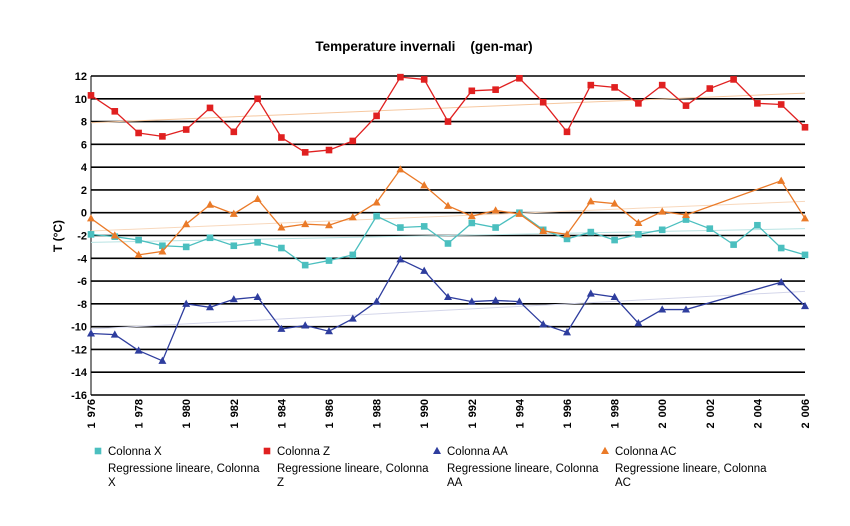 This screenshot has width=850, height=526. What do you see at coordinates (473, 408) in the screenshot?
I see `x-tick-label-part: 992` at bounding box center [473, 408].